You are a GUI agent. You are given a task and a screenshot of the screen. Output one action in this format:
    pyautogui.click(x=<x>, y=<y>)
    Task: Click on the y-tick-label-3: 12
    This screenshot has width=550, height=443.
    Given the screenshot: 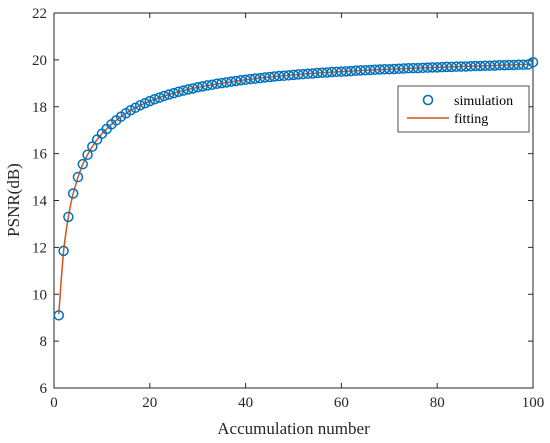 What is the action you would take?
    pyautogui.click(x=39, y=248)
    